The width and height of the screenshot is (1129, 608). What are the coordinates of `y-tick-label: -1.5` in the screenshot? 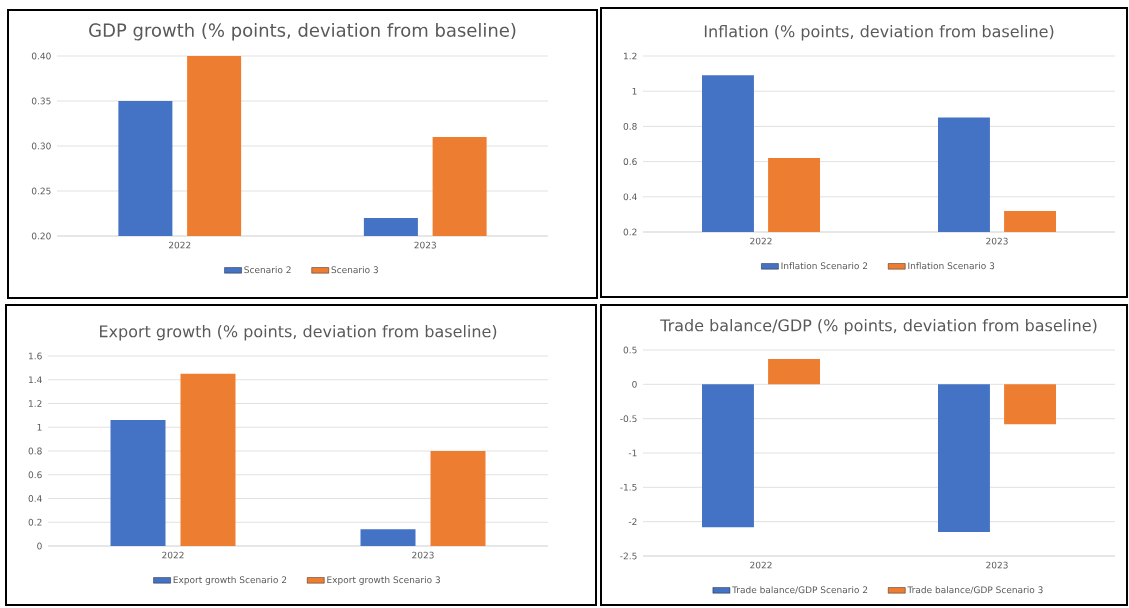 It's located at (628, 487).